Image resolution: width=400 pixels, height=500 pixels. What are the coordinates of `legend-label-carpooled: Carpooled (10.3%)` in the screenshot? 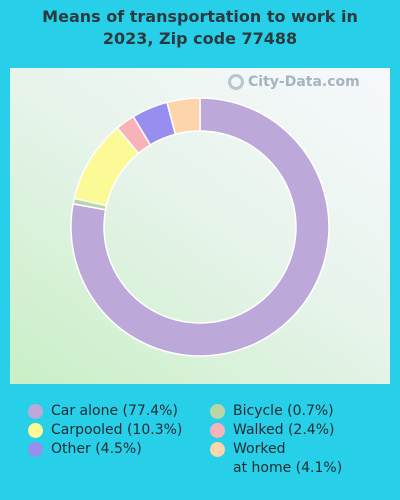 It's located at (117, 430).